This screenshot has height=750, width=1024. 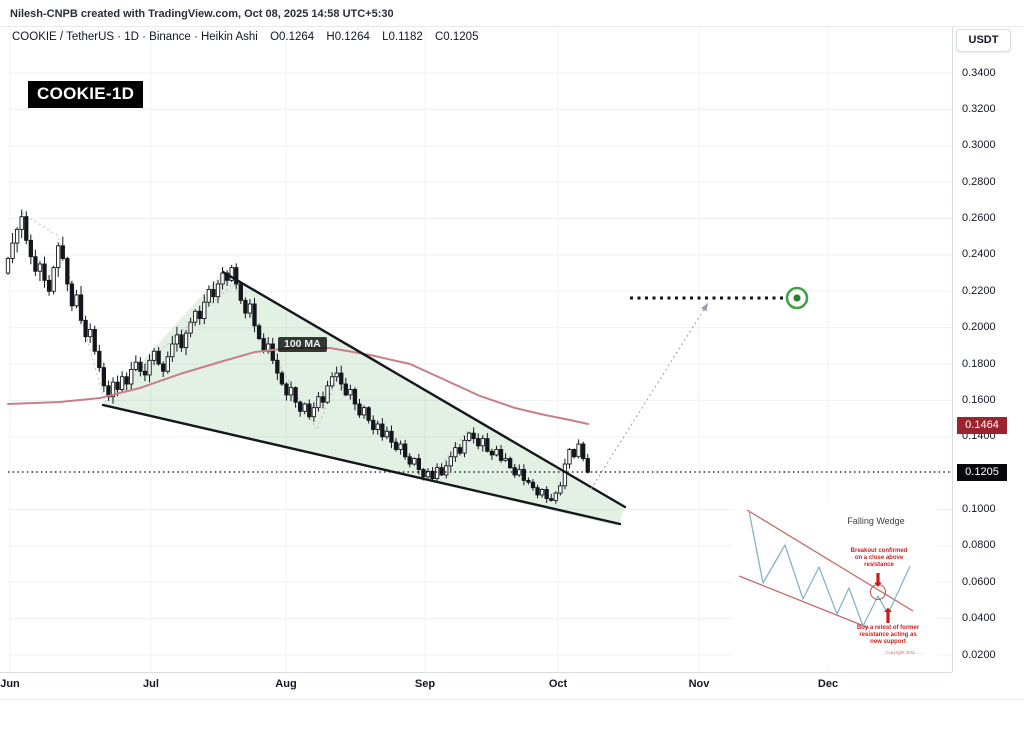 What do you see at coordinates (979, 218) in the screenshot?
I see `price-tick-label: 0.2600` at bounding box center [979, 218].